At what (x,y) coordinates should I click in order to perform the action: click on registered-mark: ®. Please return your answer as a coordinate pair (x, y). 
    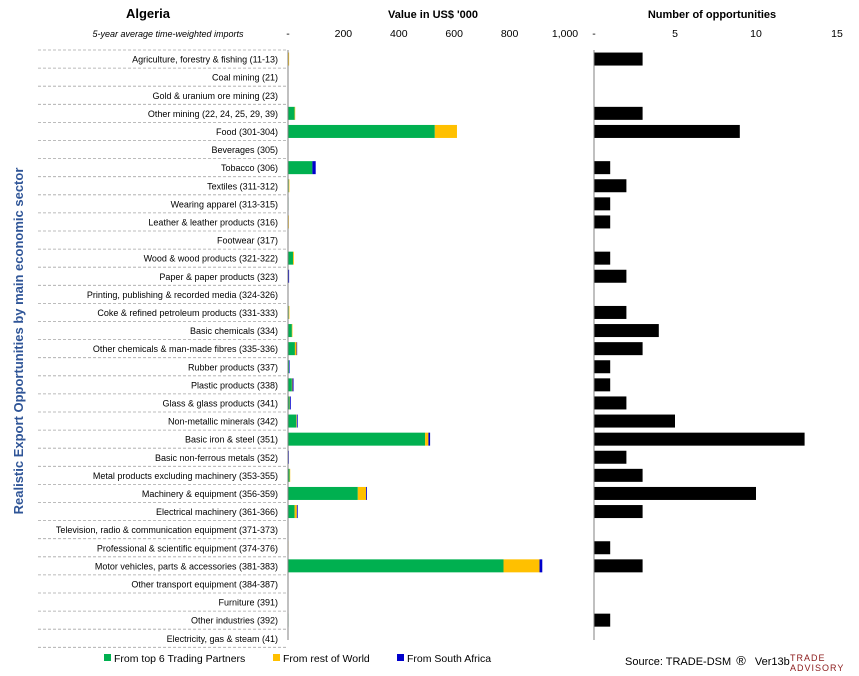
    Looking at the image, I should click on (741, 660).